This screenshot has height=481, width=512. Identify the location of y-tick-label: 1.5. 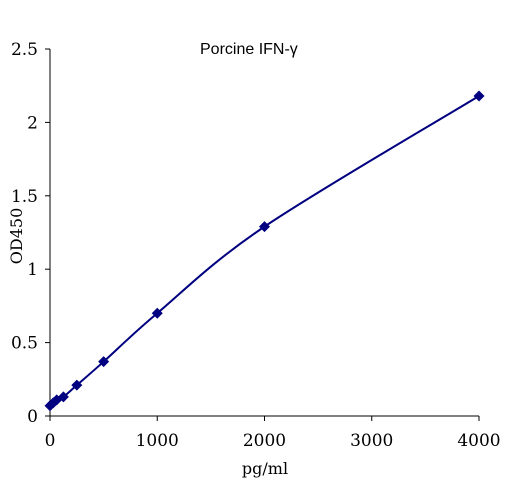
(24, 197).